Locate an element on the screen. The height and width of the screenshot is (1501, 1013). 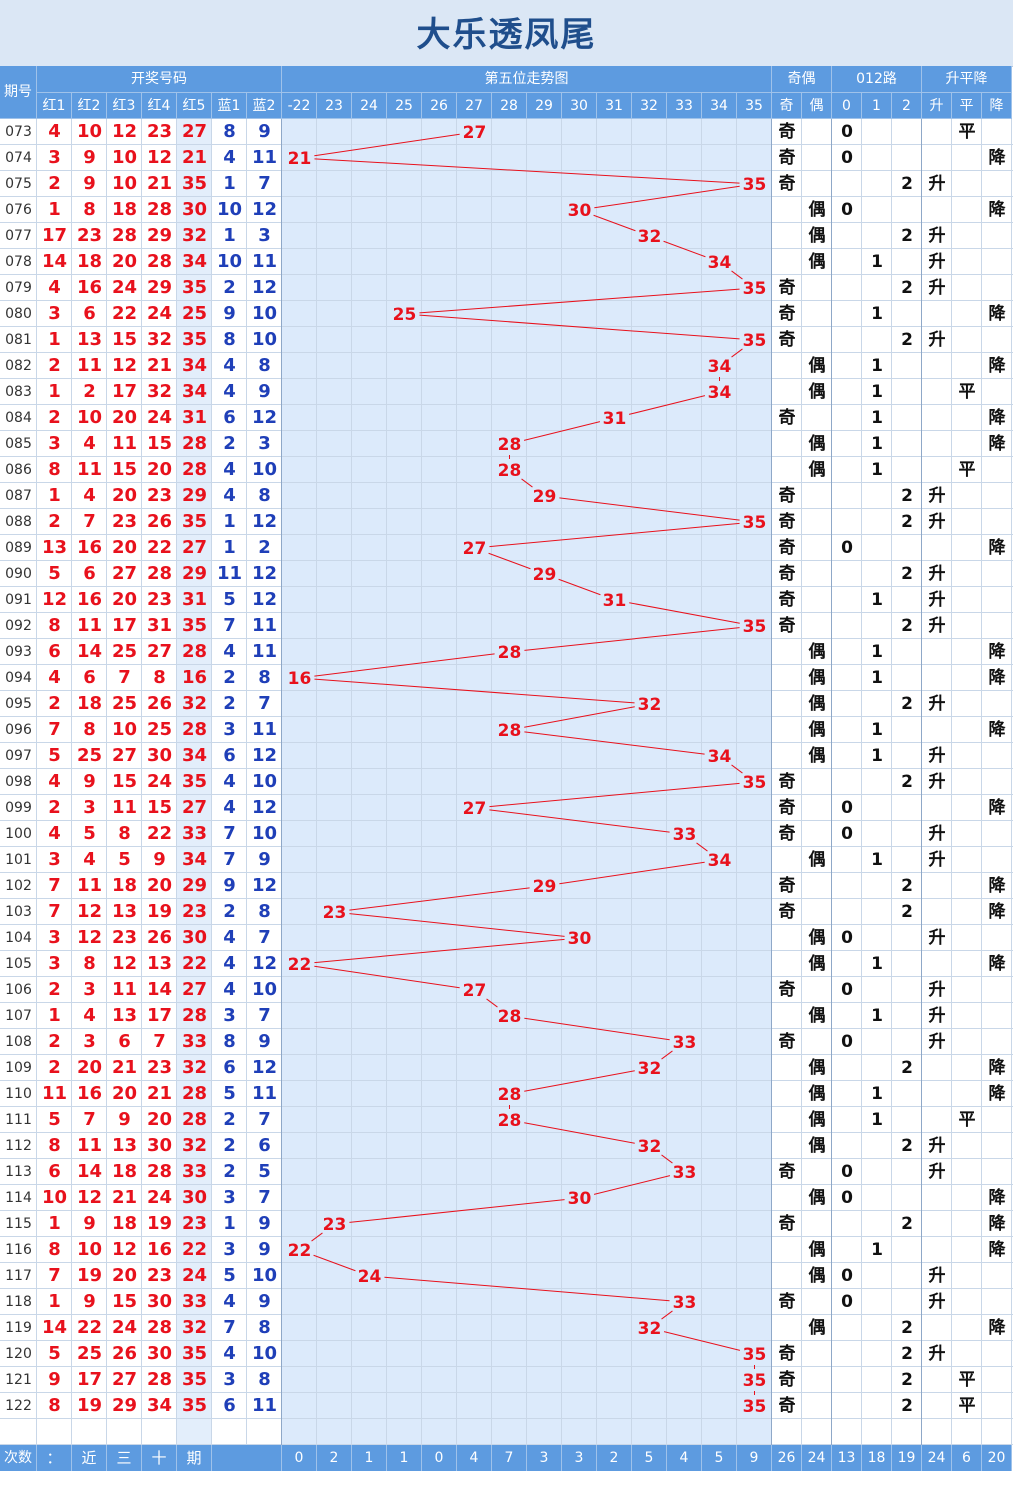
period-cell: 107 is located at coordinates (18, 1016).